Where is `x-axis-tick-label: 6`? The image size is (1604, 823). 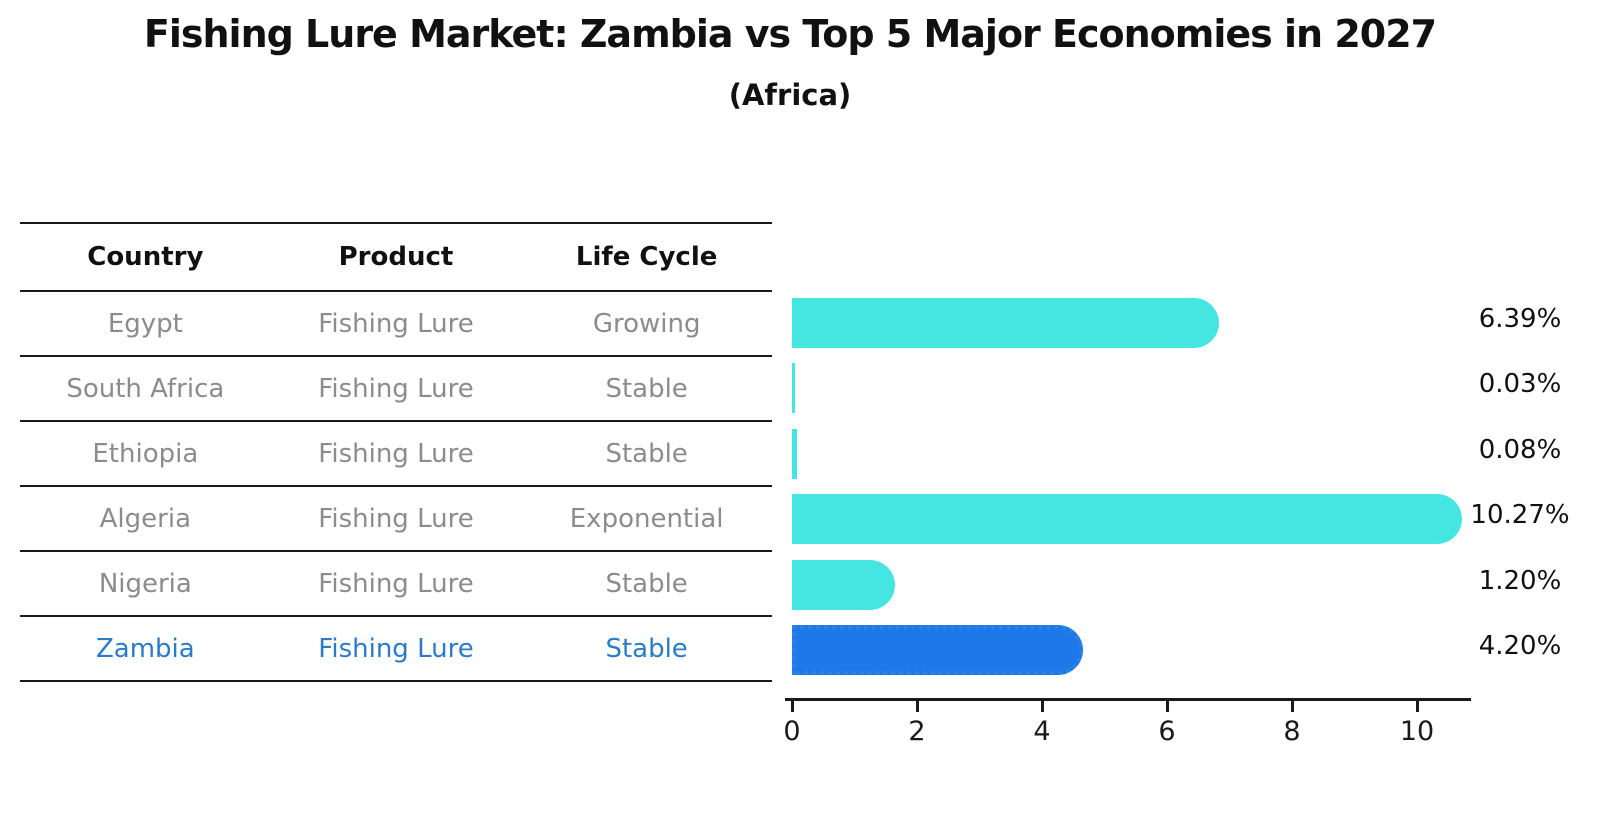 x-axis-tick-label: 6 is located at coordinates (1167, 731).